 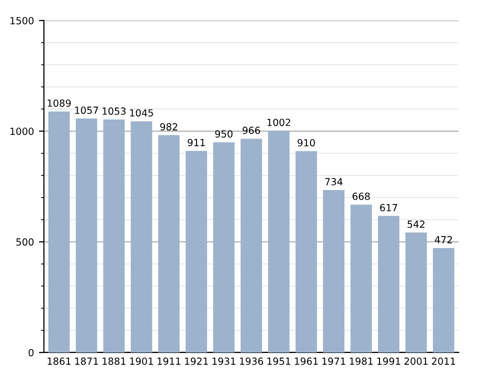 I want to click on y-tick-label: 1500, so click(x=22, y=20).